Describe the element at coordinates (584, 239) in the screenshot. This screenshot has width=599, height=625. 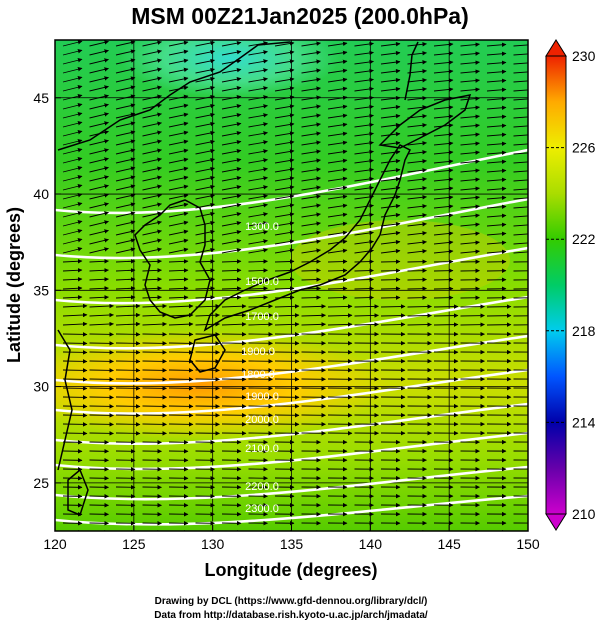
I see `colorbar-tick-label: 222` at that location.